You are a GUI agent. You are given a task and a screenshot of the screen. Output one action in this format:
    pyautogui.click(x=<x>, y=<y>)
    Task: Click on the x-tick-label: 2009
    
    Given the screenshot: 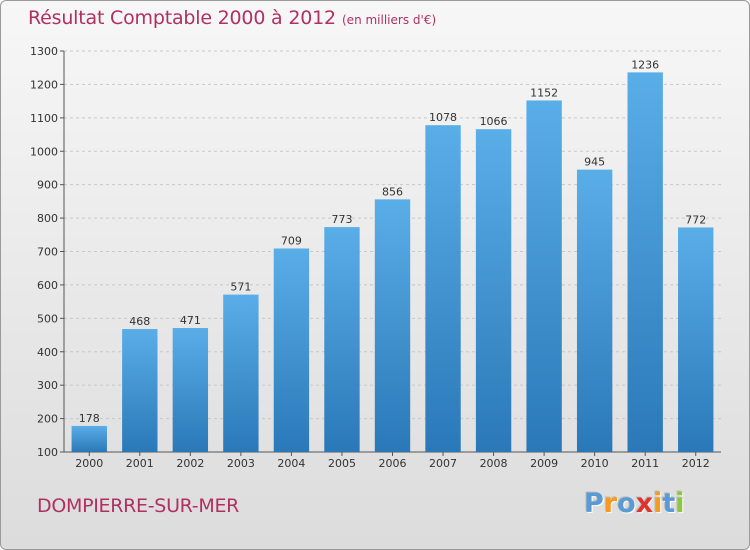 What is the action you would take?
    pyautogui.click(x=544, y=463)
    